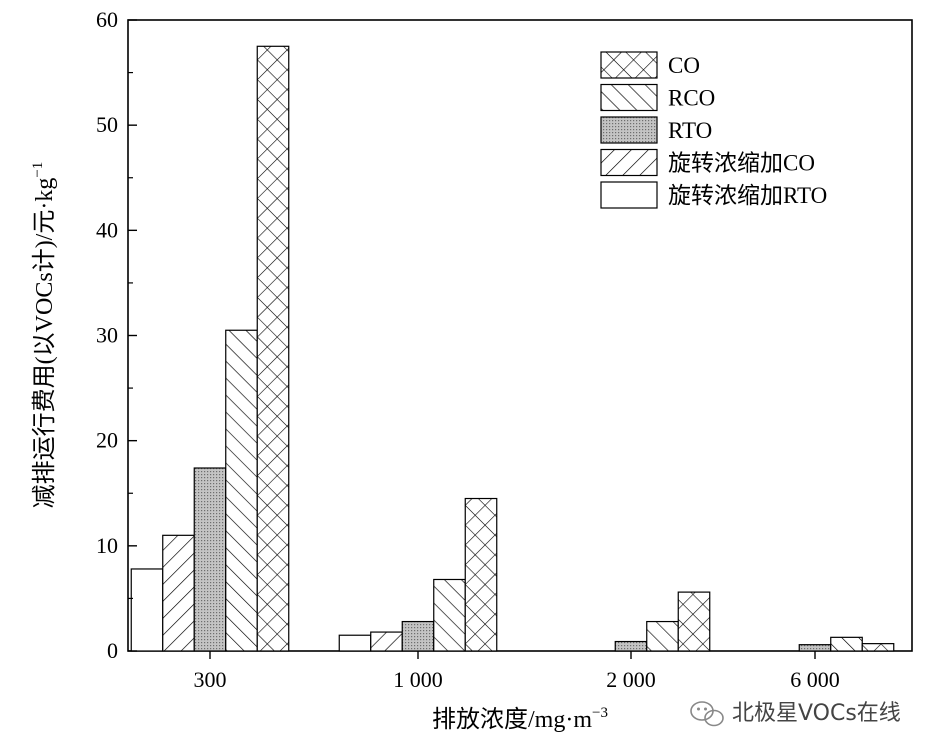  I want to click on x-axis-title-sup: −3, so click(600, 713).